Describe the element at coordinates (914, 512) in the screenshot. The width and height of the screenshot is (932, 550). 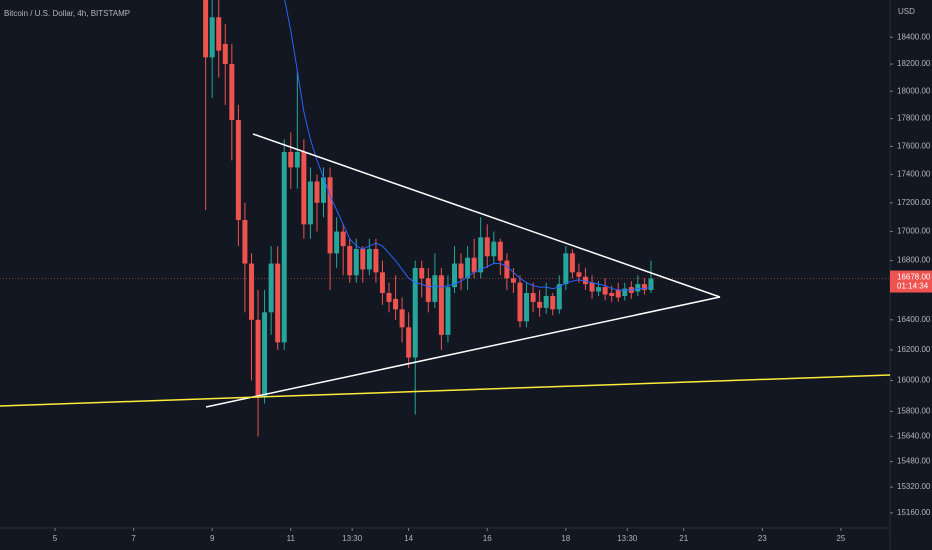
I see `y-tick-label: 15160.00` at that location.